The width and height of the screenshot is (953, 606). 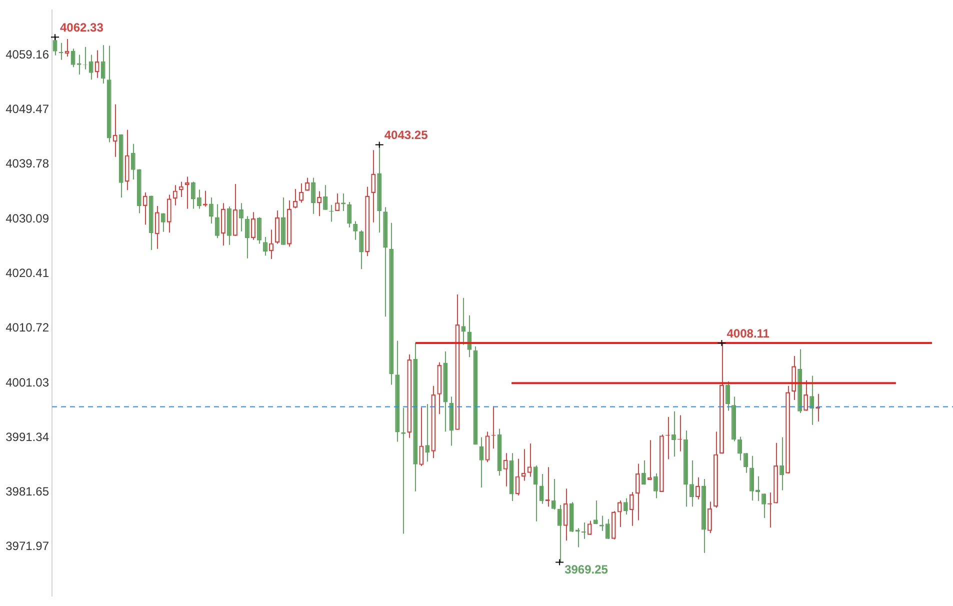 I want to click on annotation: 4008.11, so click(x=748, y=333).